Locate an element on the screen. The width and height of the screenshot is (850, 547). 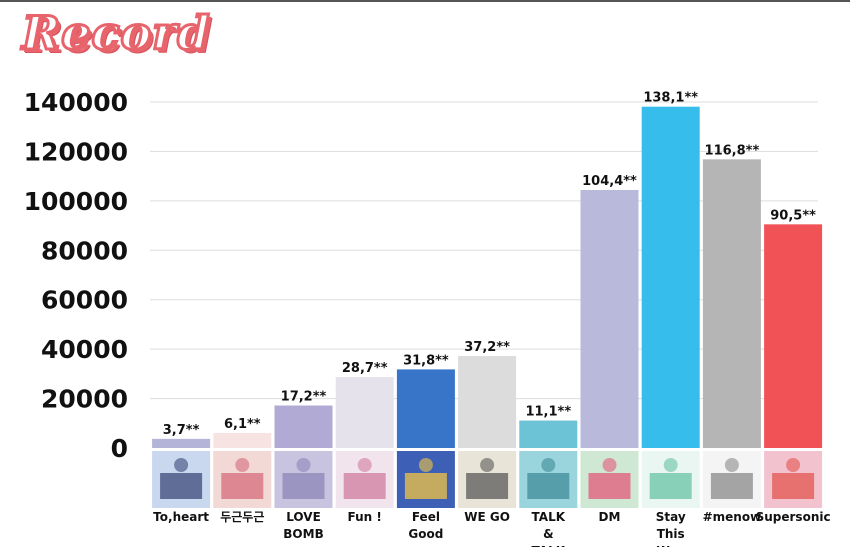
y-tick-label: 120000 is located at coordinates (76, 151).